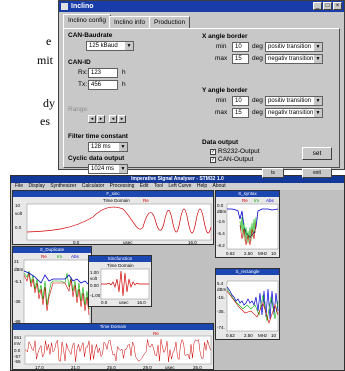 The height and width of the screenshot is (371, 345). Describe the element at coordinates (17, 361) in the screenshot. I see `y-tick: -55` at that location.